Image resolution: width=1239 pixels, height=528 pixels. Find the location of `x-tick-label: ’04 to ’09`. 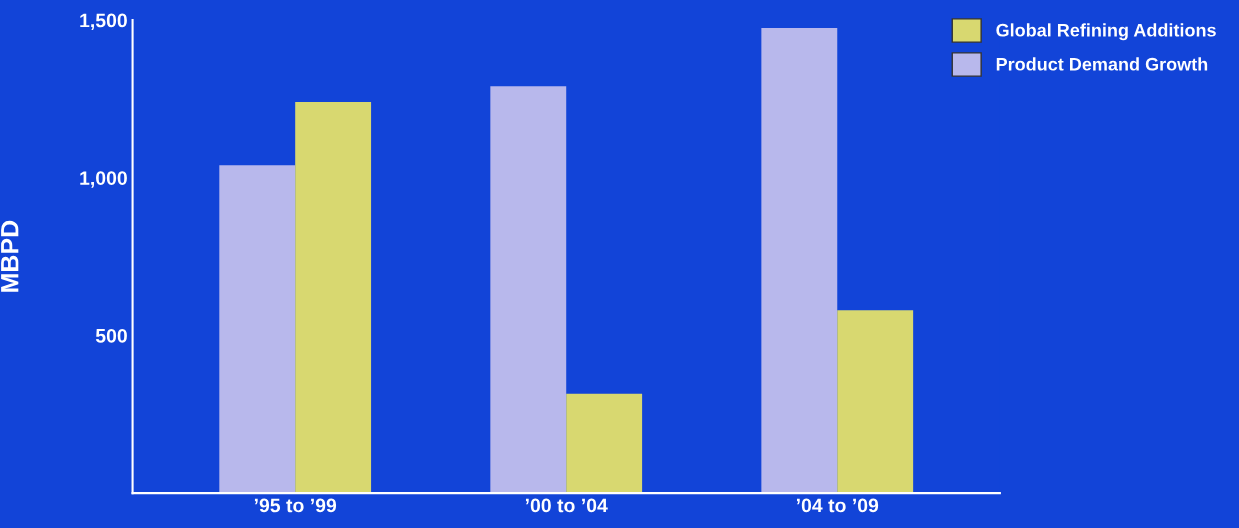

x-tick-label: ’04 to ’09 is located at coordinates (837, 505).